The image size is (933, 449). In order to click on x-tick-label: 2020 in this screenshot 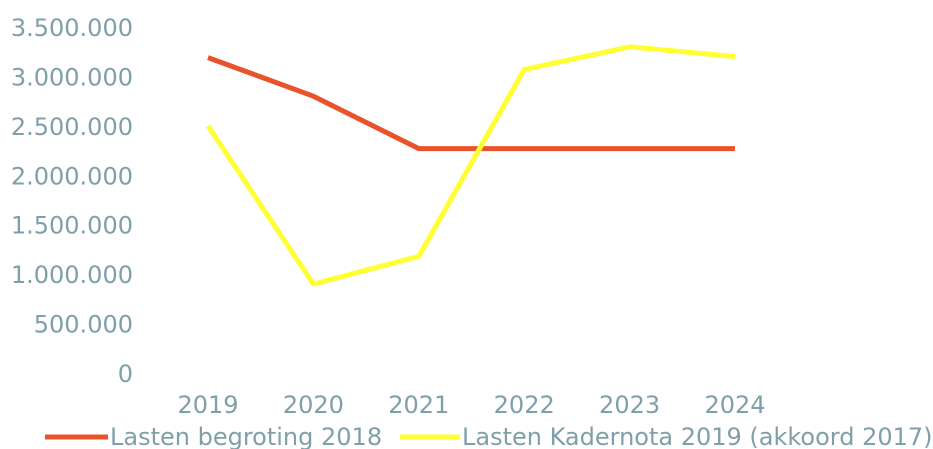, I will do `click(313, 405)`.